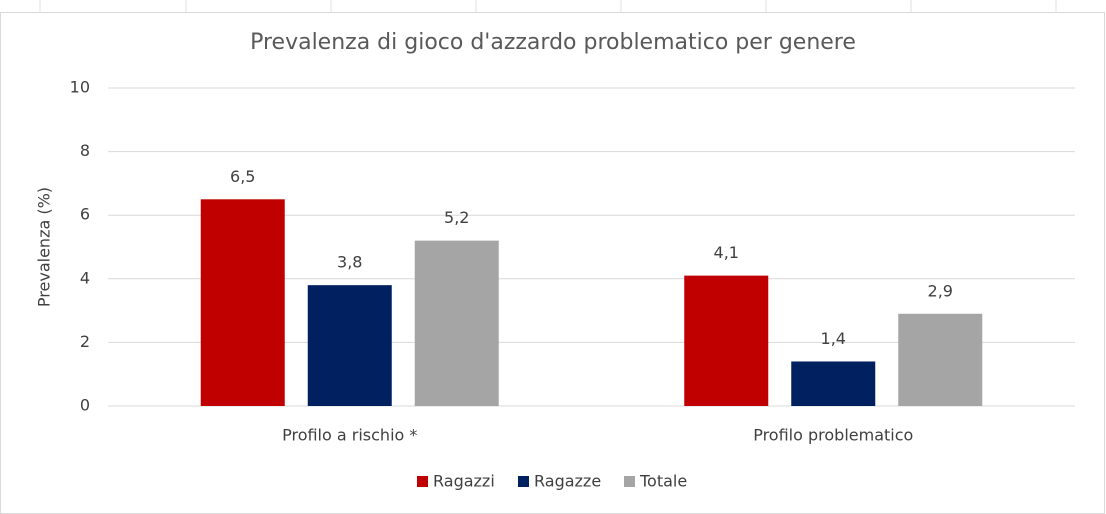 The image size is (1106, 514). What do you see at coordinates (833, 435) in the screenshot?
I see `x-tick-label: Profilo problematico` at bounding box center [833, 435].